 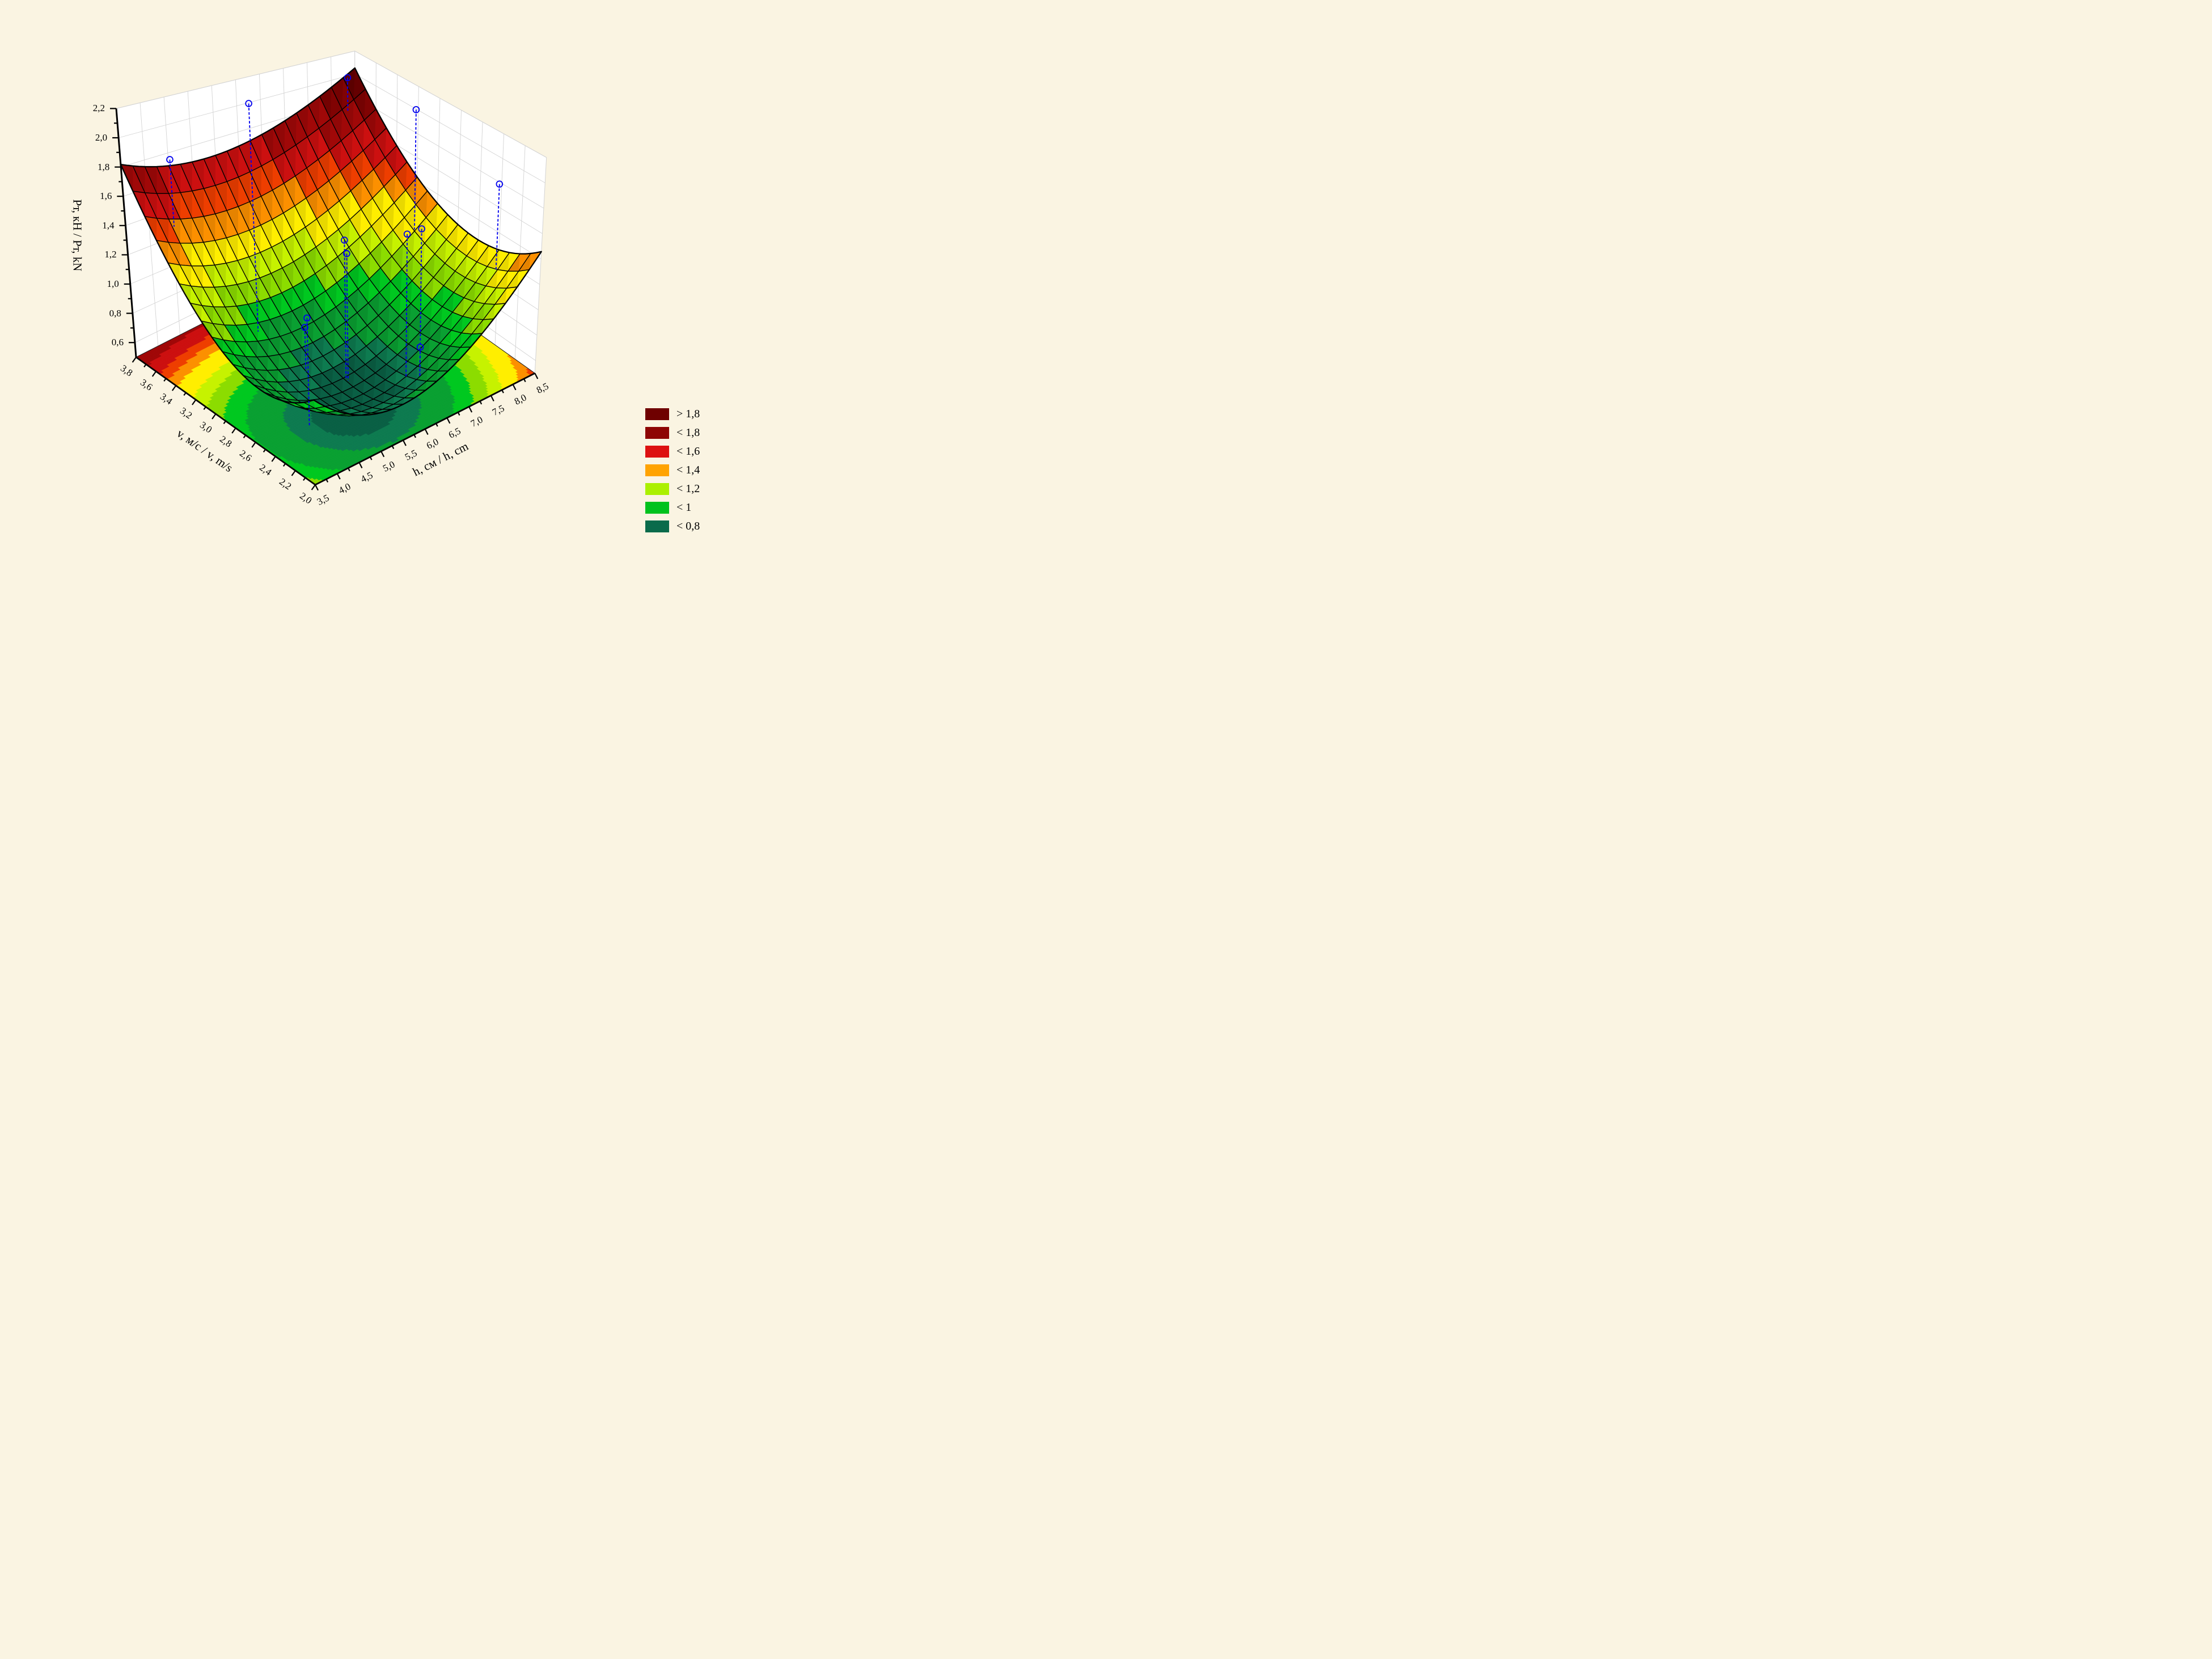 I want to click on legend-label: < 1, so click(x=684, y=507).